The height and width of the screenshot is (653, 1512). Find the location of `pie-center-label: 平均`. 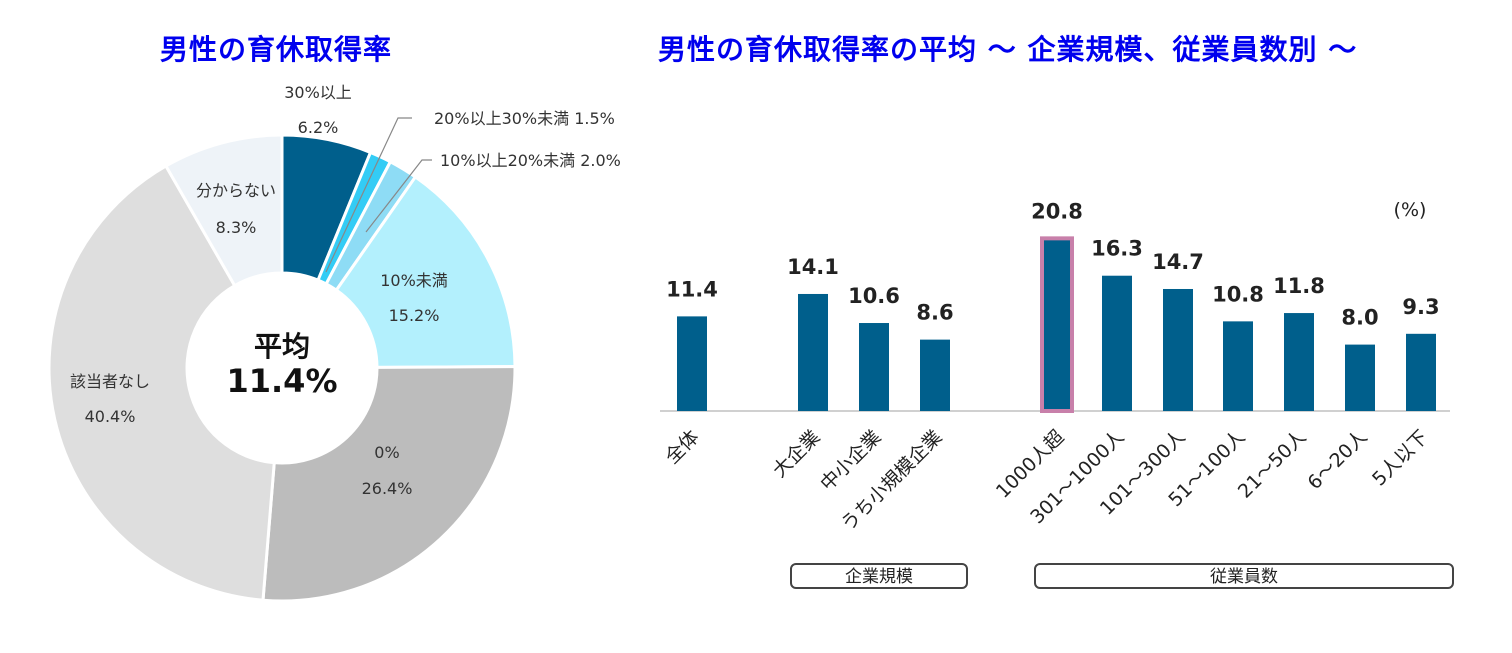

pie-center-label: 平均 is located at coordinates (282, 346).